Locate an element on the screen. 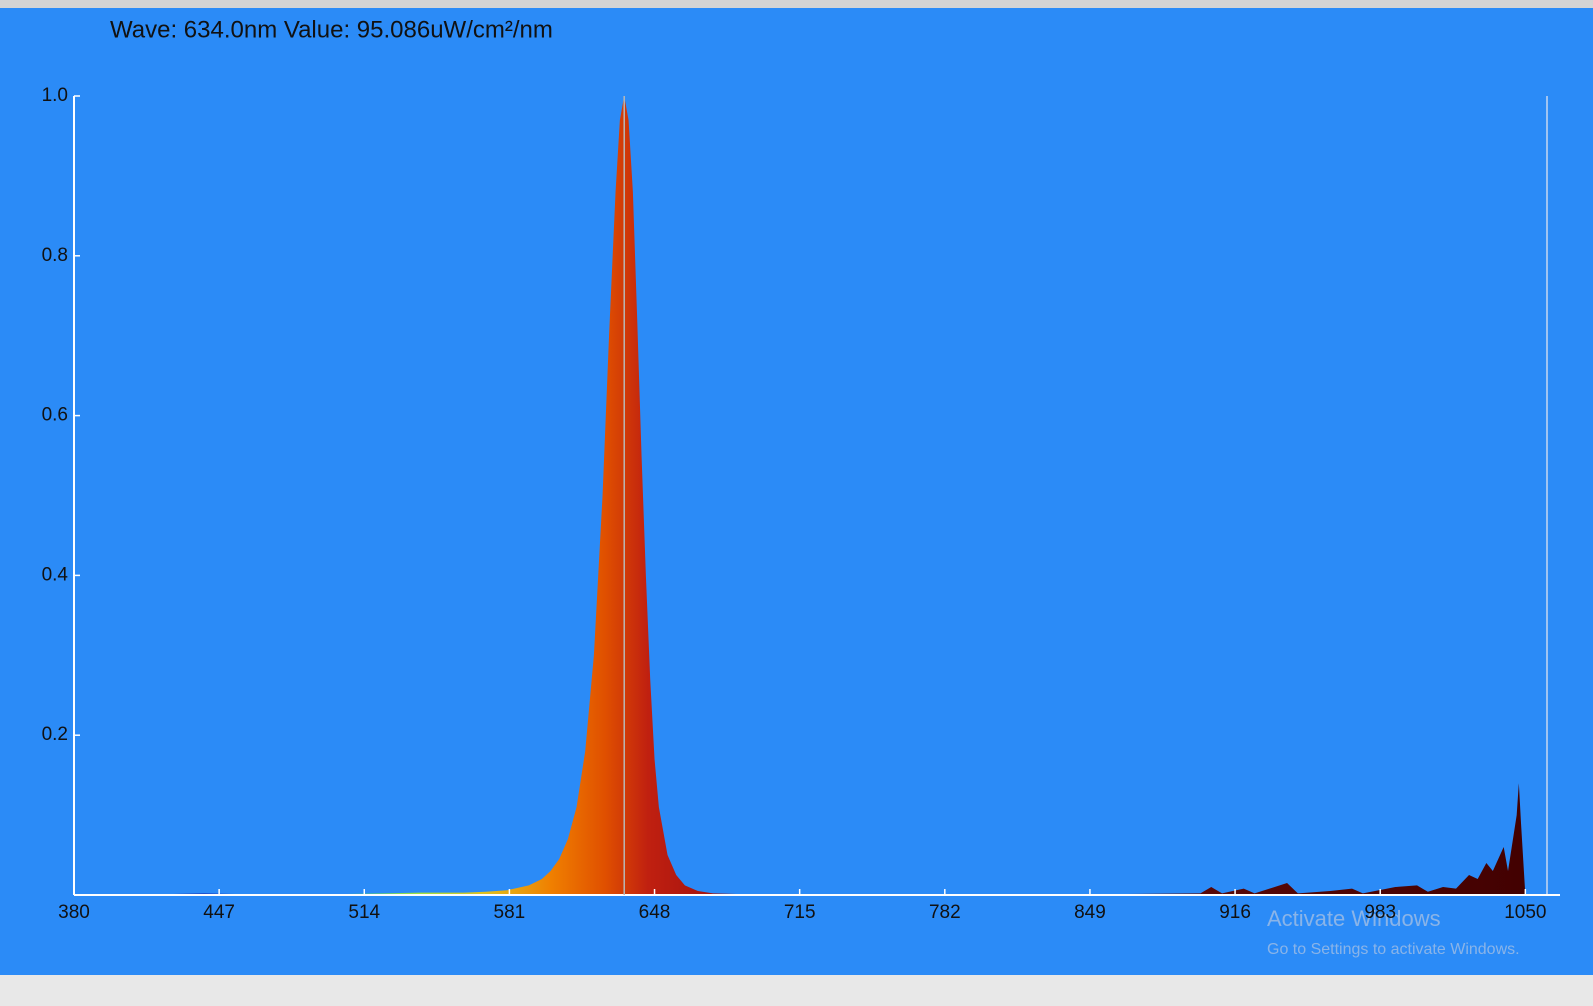 This screenshot has height=1006, width=1593. x-tick-label: 1050 is located at coordinates (1525, 912).